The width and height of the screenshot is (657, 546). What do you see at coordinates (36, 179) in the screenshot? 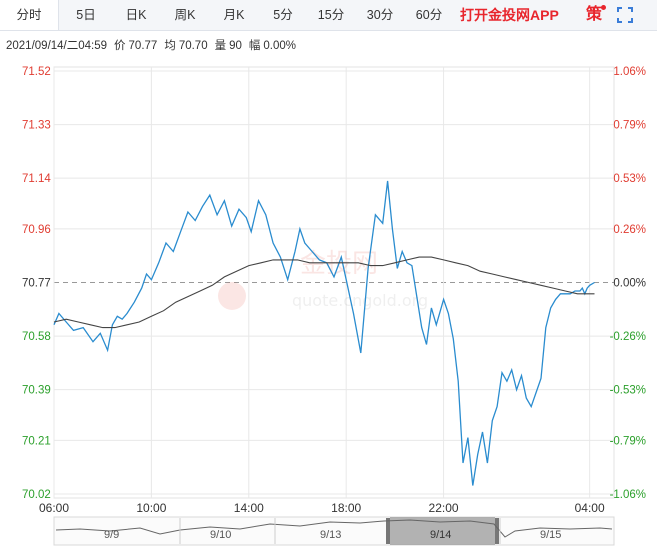
I see `y-tick-label-left: 71.14` at bounding box center [36, 179].